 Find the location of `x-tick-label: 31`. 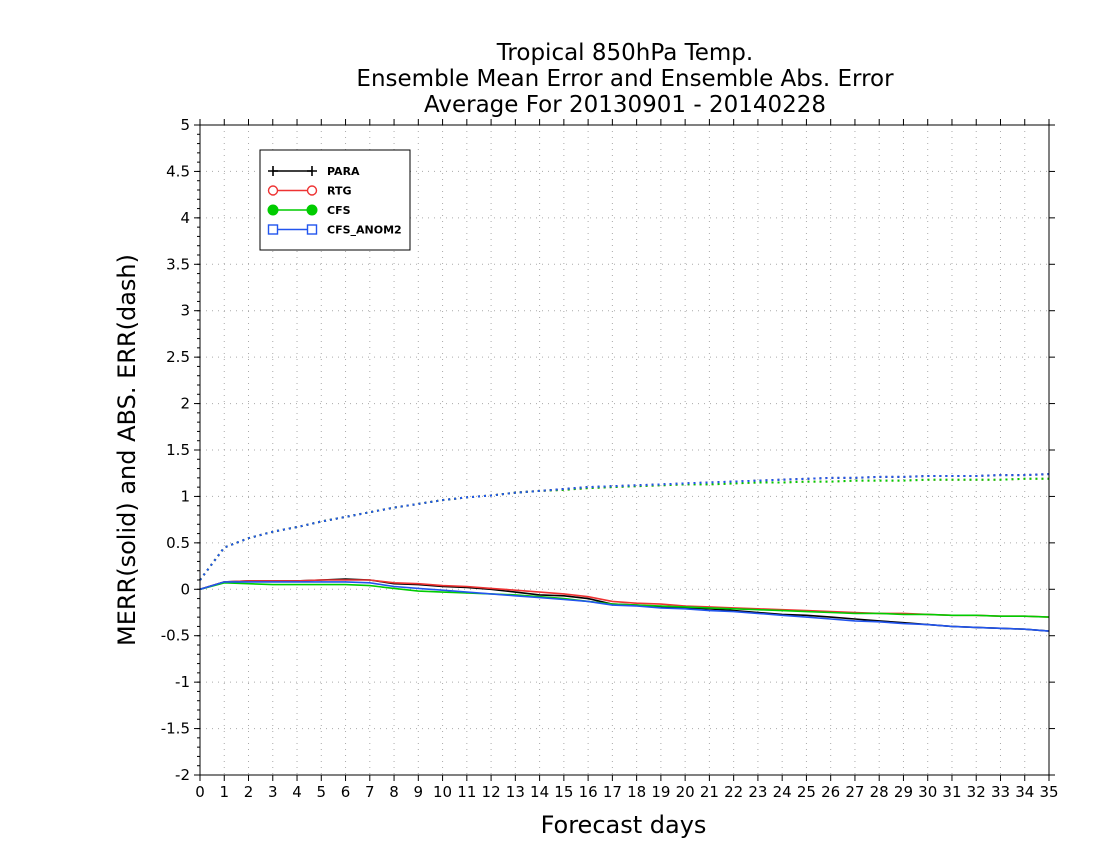

x-tick-label: 31 is located at coordinates (951, 792).